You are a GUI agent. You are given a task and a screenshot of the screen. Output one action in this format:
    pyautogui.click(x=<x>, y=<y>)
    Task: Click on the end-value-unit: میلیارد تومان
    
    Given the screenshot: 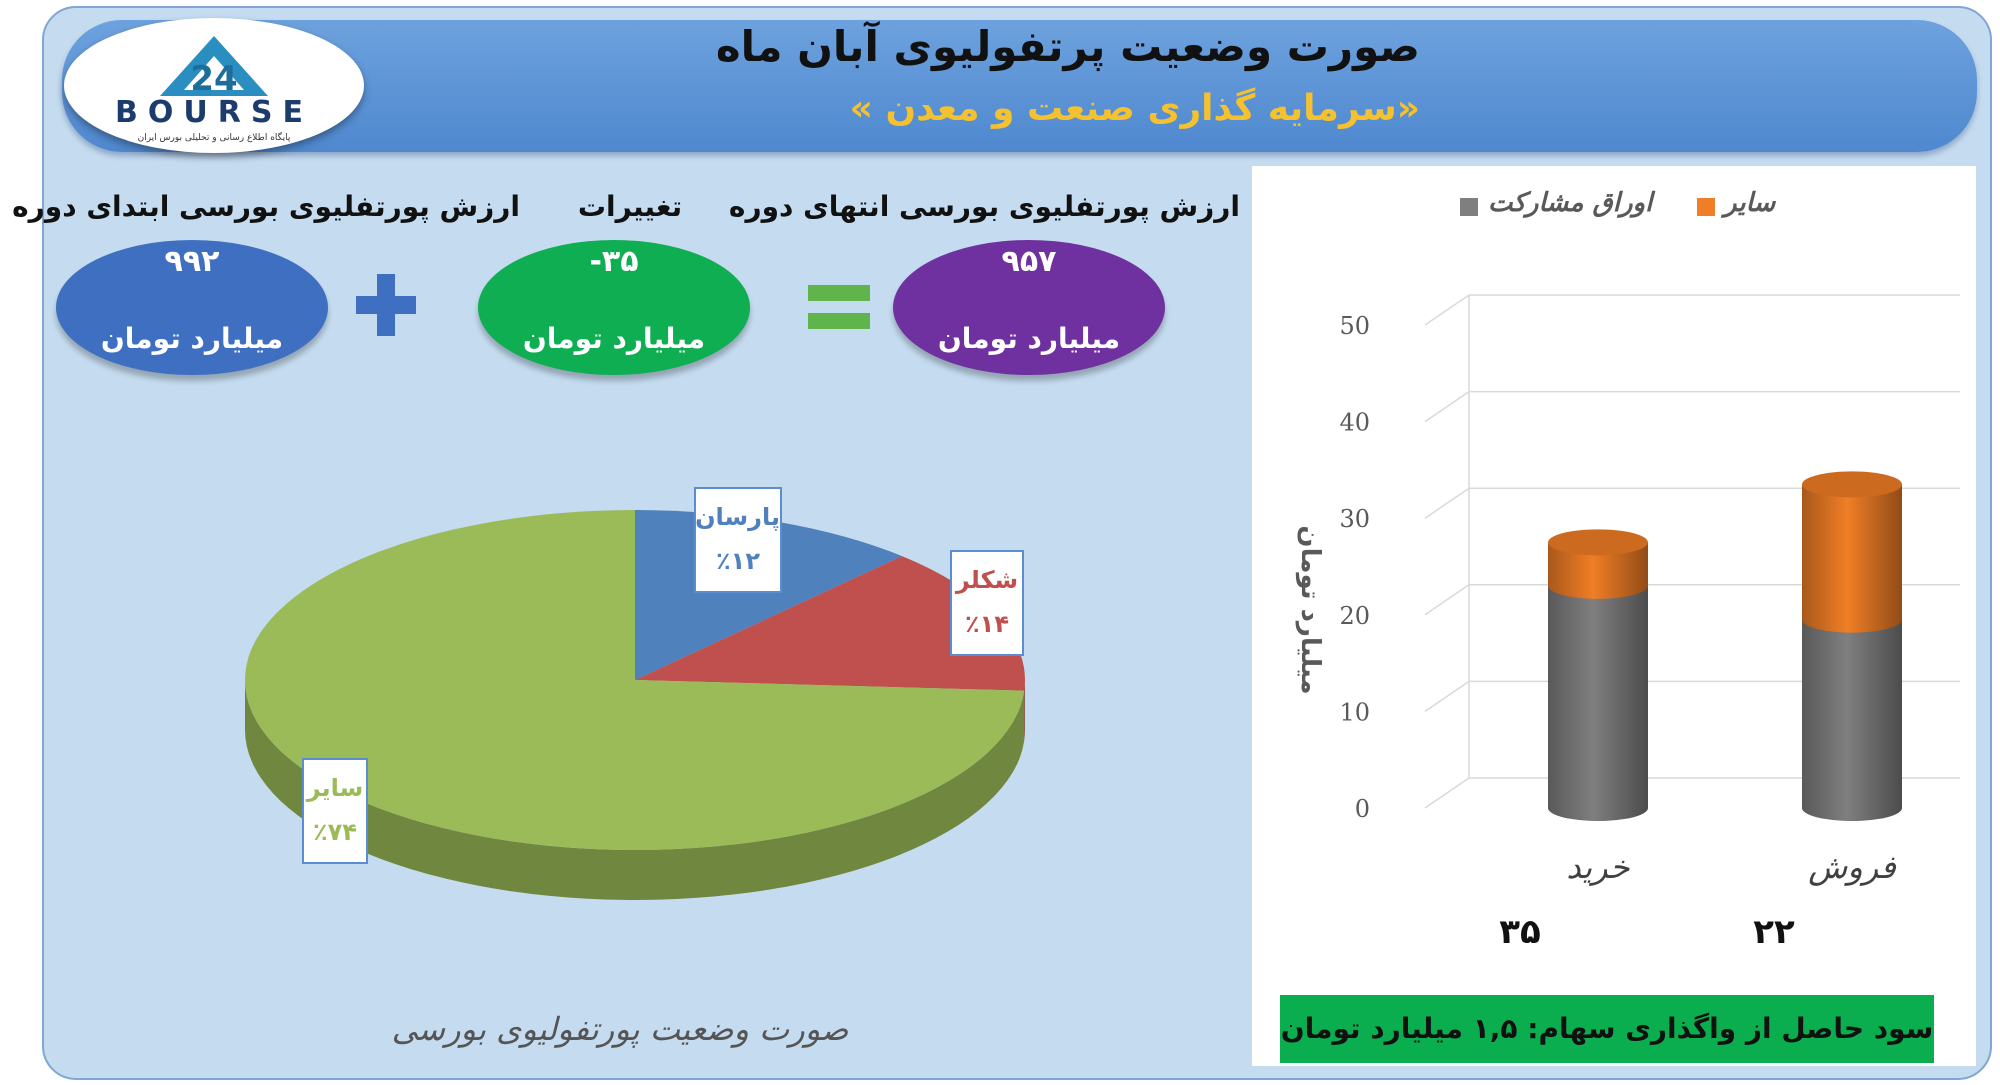 What is the action you would take?
    pyautogui.click(x=1029, y=338)
    